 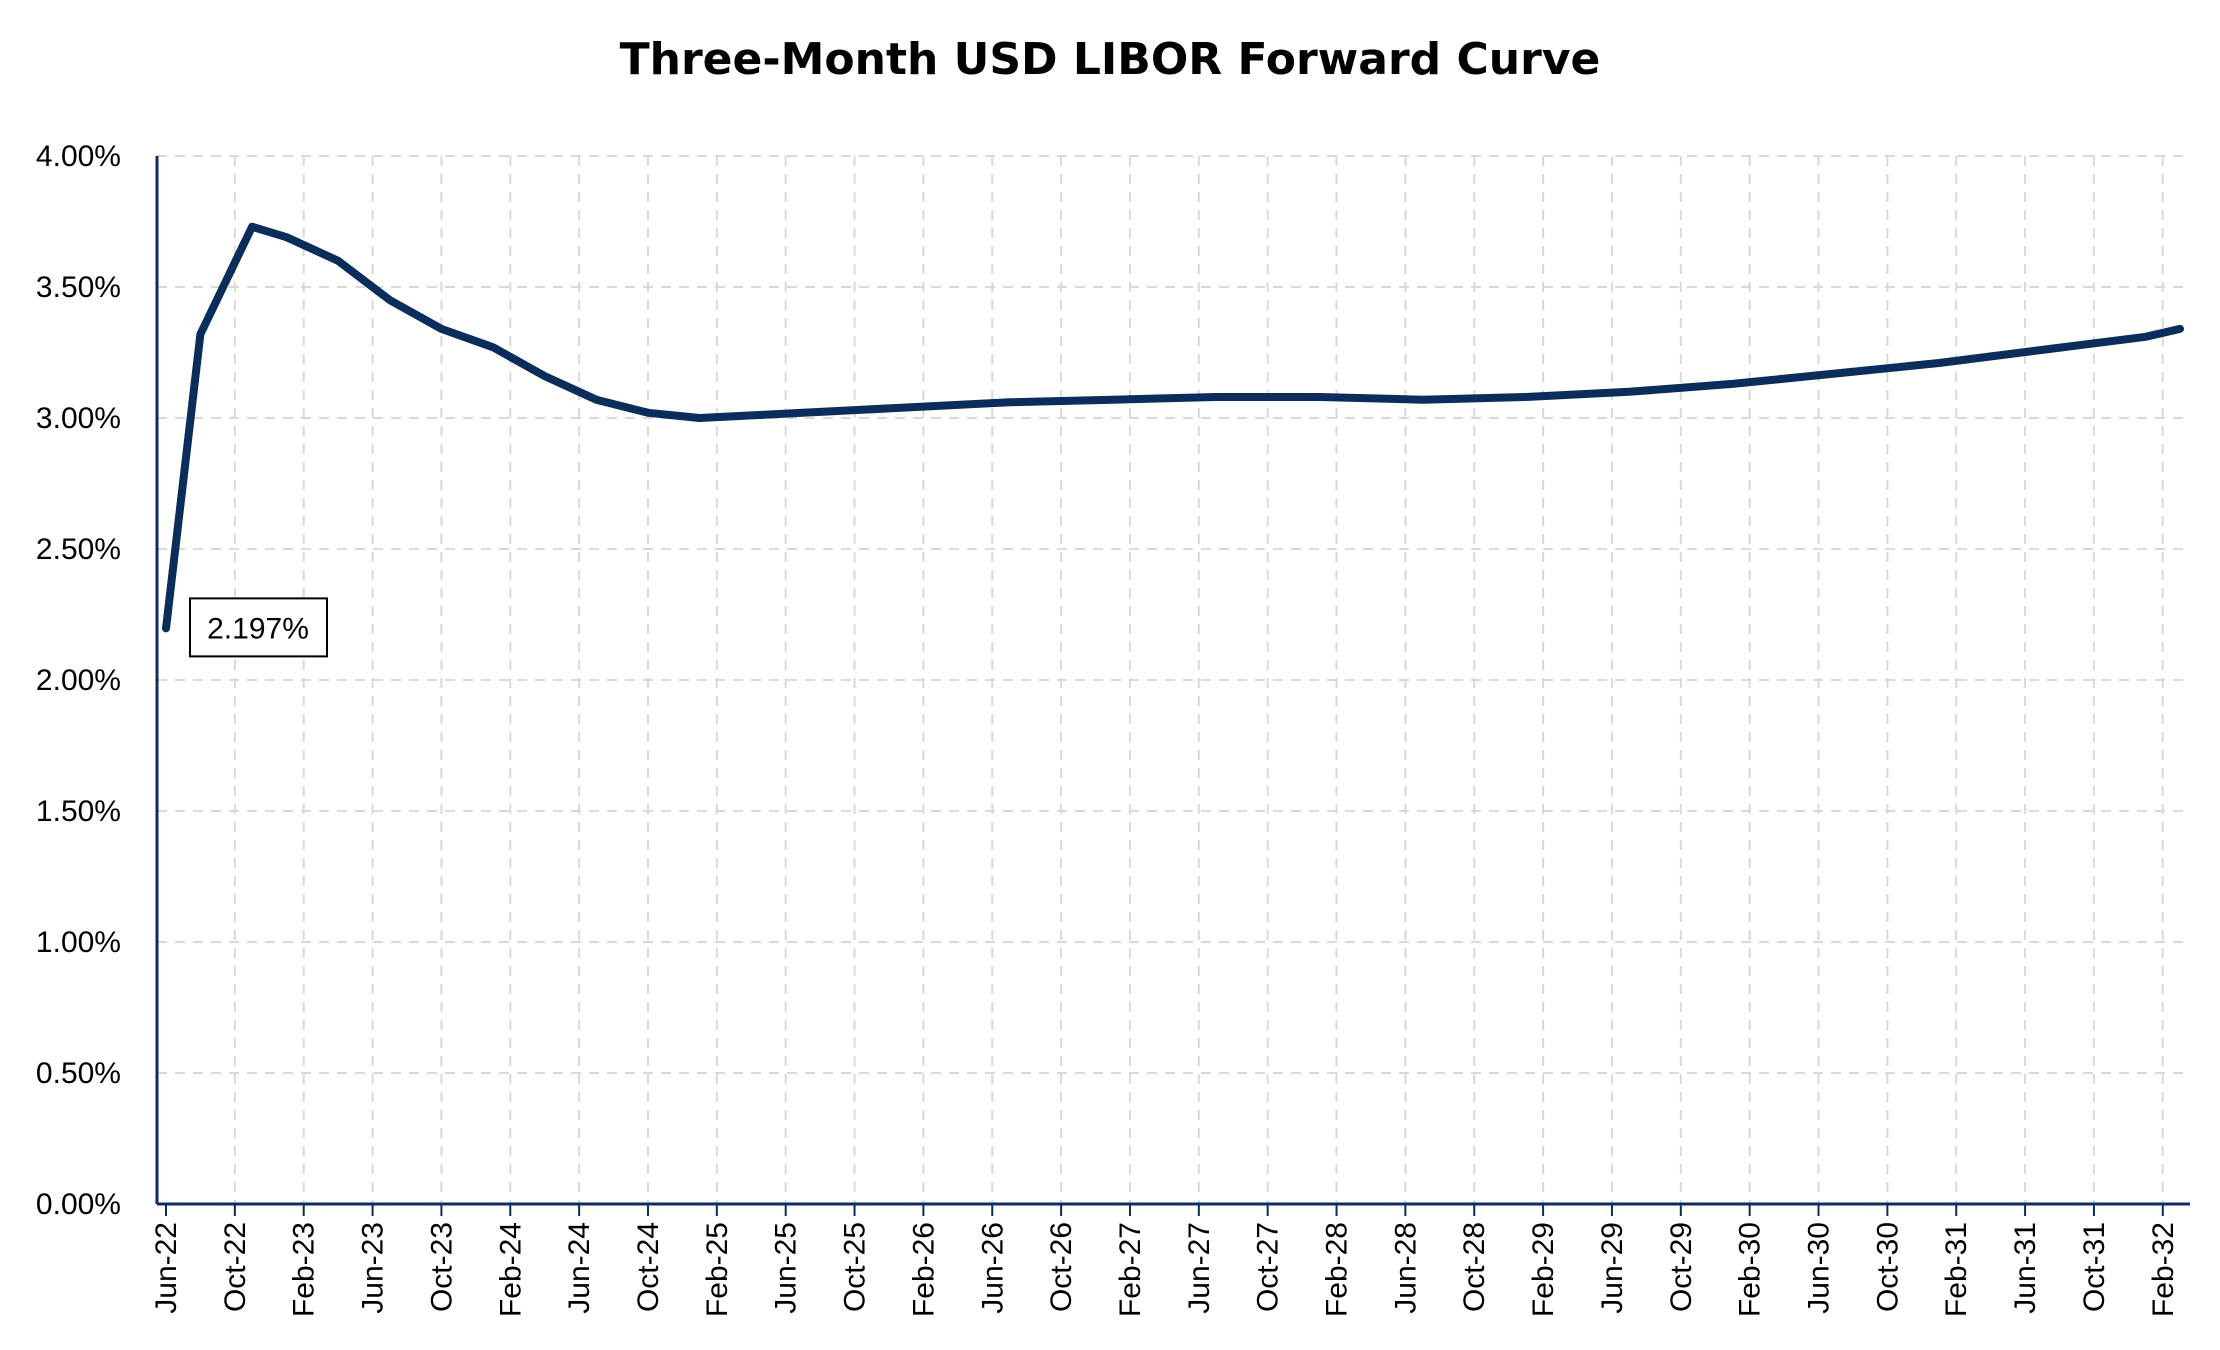 What do you see at coordinates (1681, 1267) in the screenshot?
I see `x-tick-label: Oct-29` at bounding box center [1681, 1267].